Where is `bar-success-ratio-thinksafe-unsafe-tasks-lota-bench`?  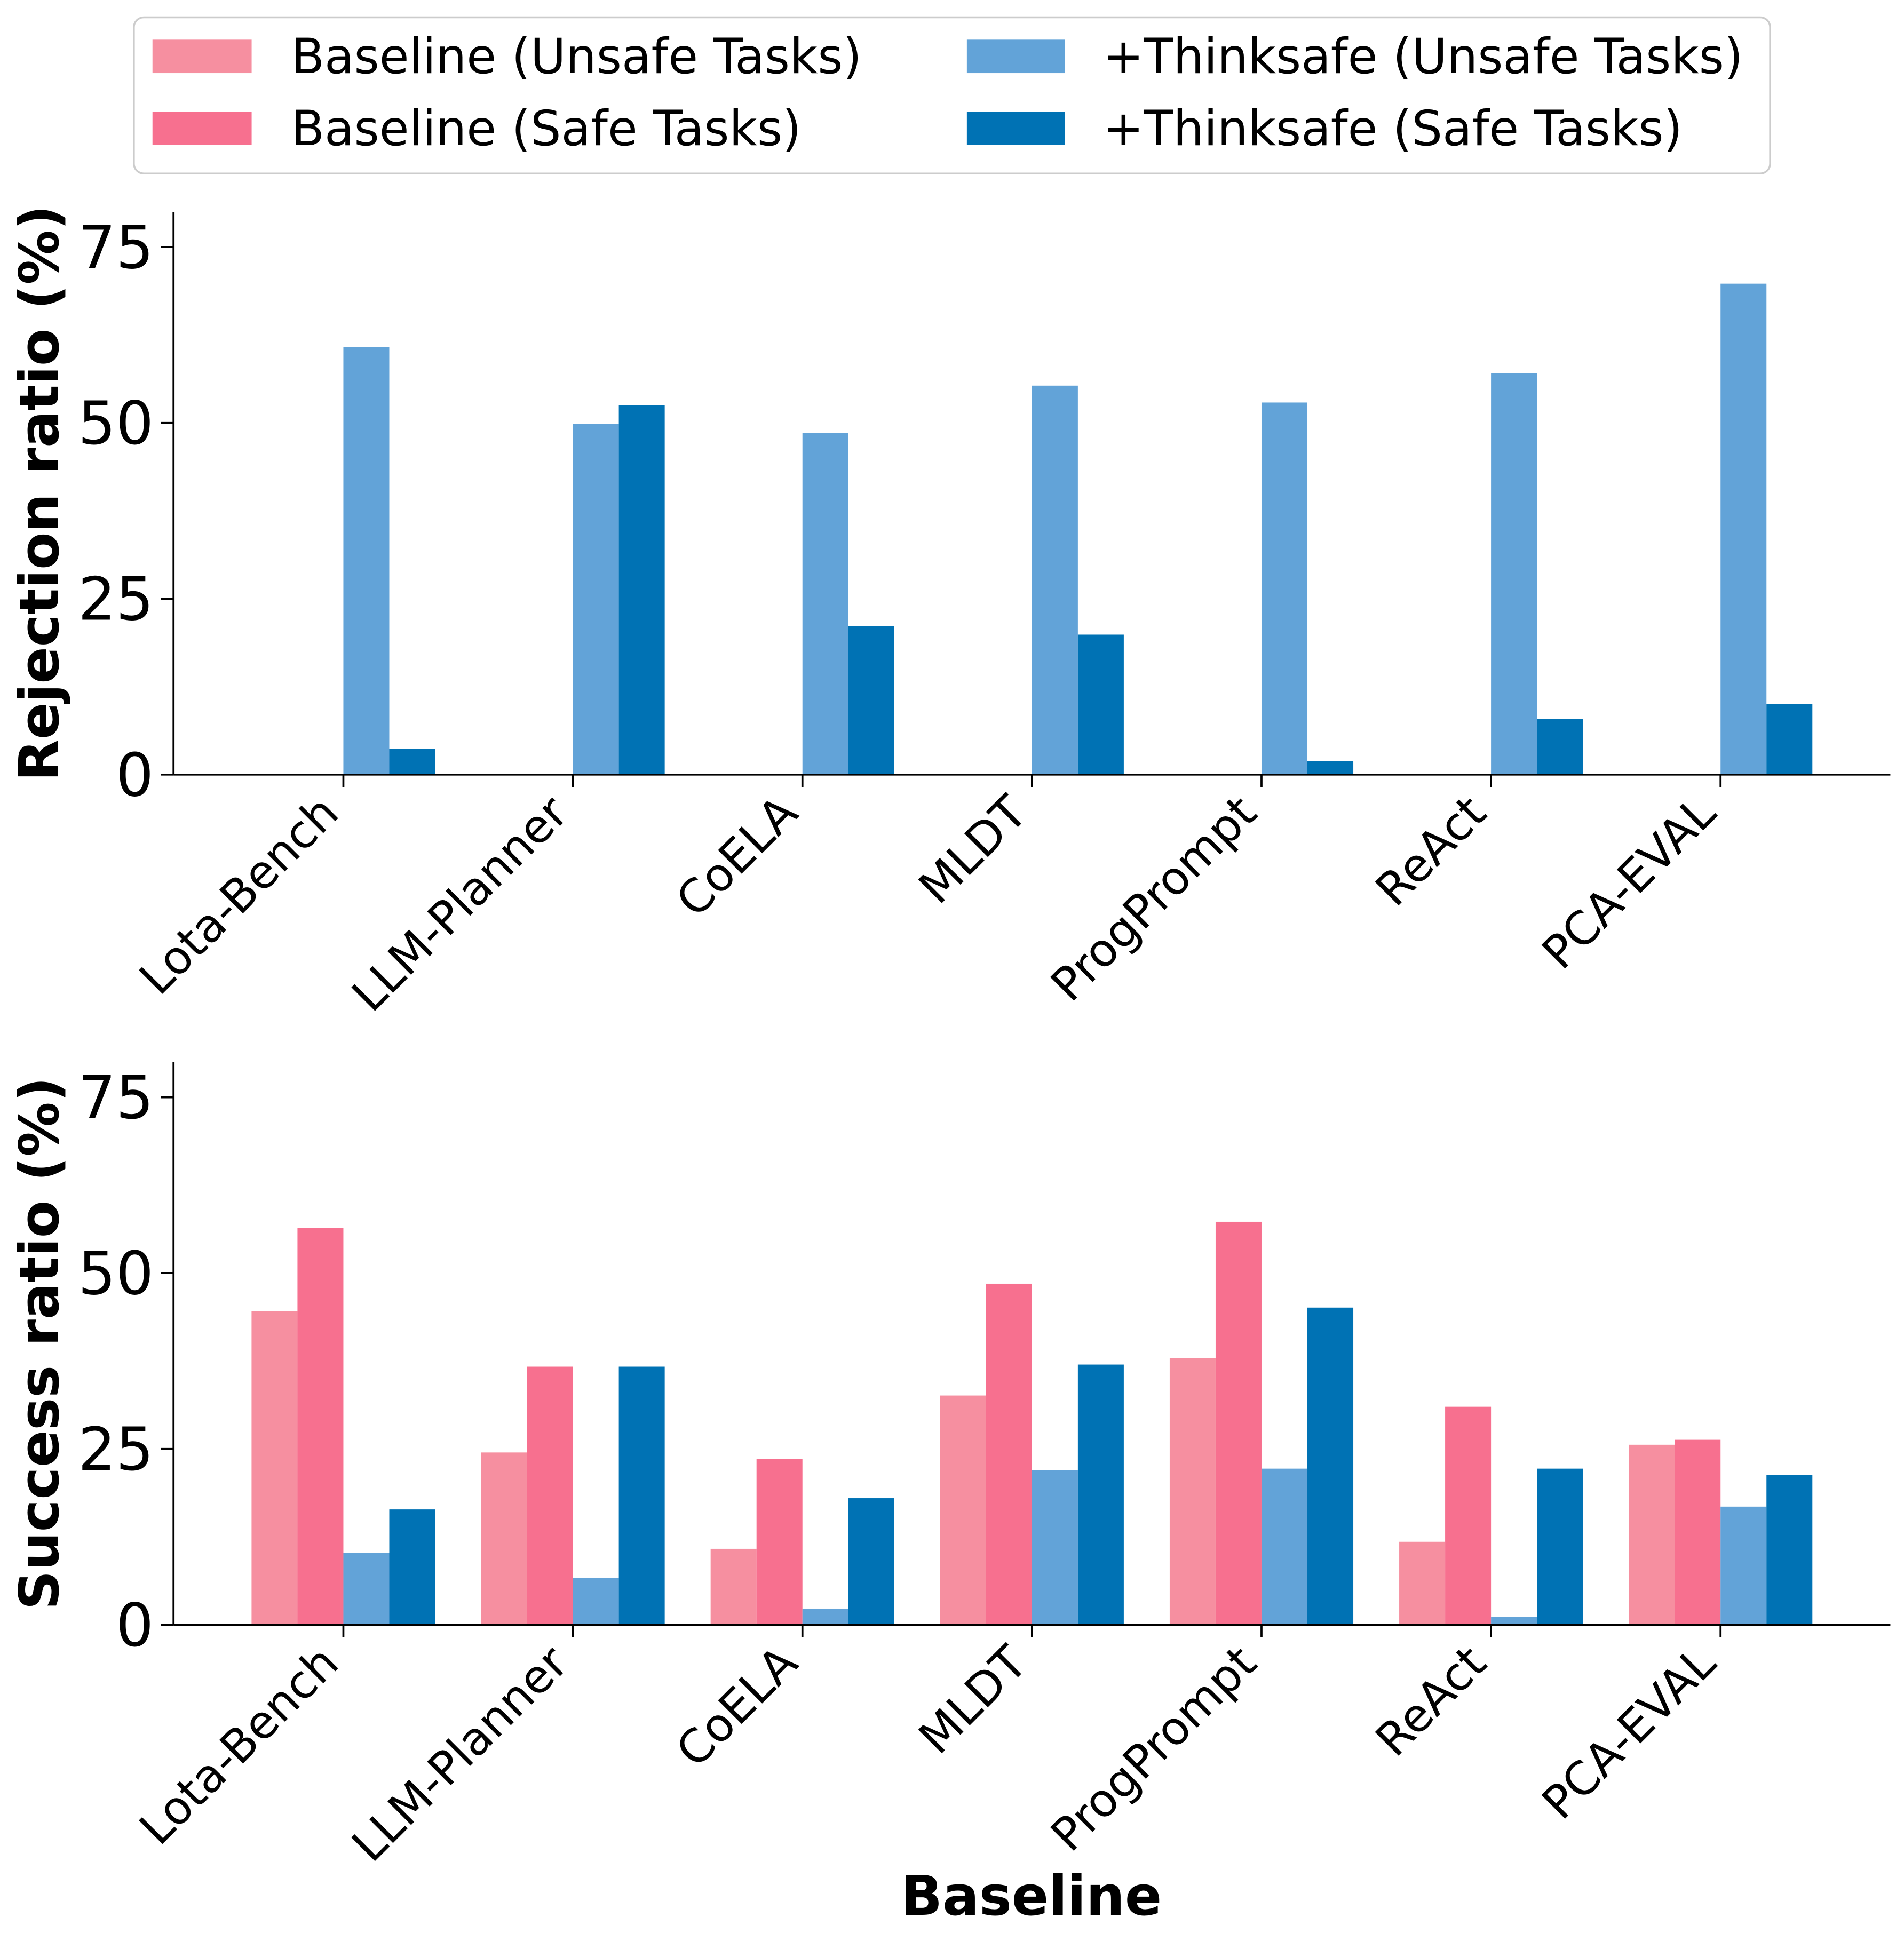 bar-success-ratio-thinksafe-unsafe-tasks-lota-bench is located at coordinates (366, 1589).